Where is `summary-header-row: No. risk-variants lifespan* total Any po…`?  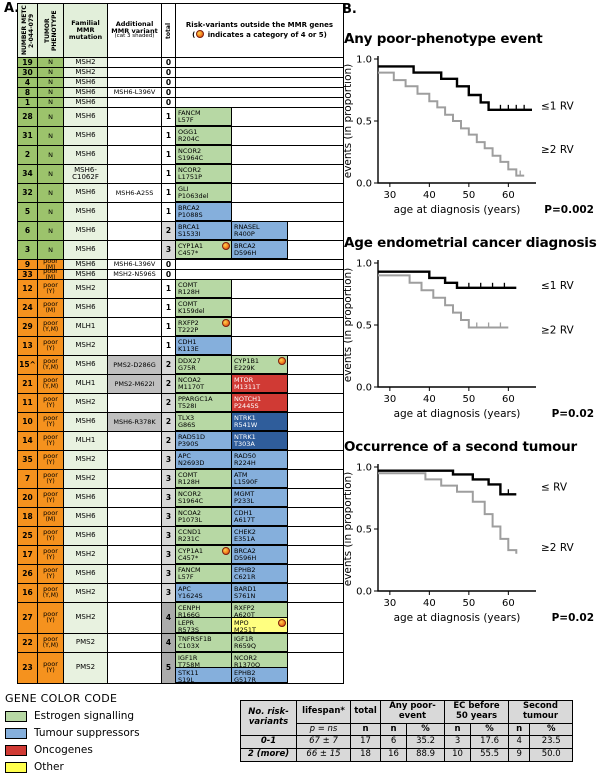
summary-header-row: No. risk-variants lifespan* total Any po… is located at coordinates (406, 718).